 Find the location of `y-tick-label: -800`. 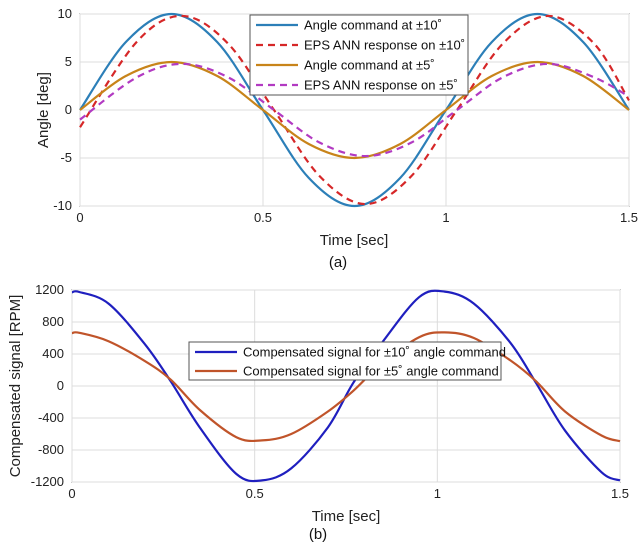

y-tick-label: -800 is located at coordinates (51, 449).